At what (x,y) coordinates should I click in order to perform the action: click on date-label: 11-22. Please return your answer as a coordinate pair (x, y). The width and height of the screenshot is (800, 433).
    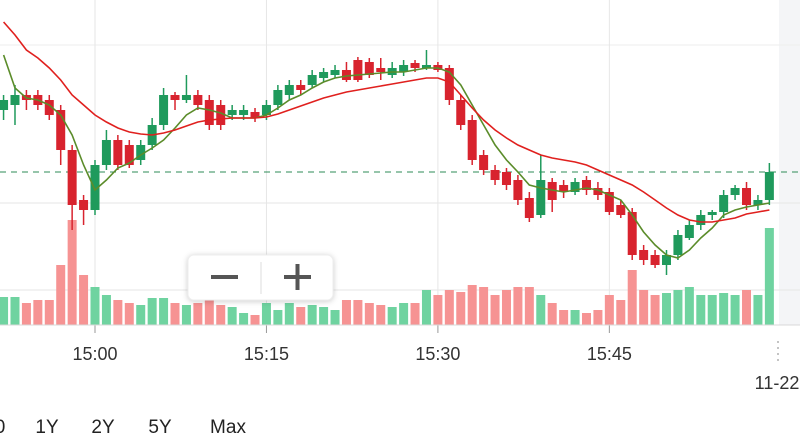
    Looking at the image, I should click on (777, 383).